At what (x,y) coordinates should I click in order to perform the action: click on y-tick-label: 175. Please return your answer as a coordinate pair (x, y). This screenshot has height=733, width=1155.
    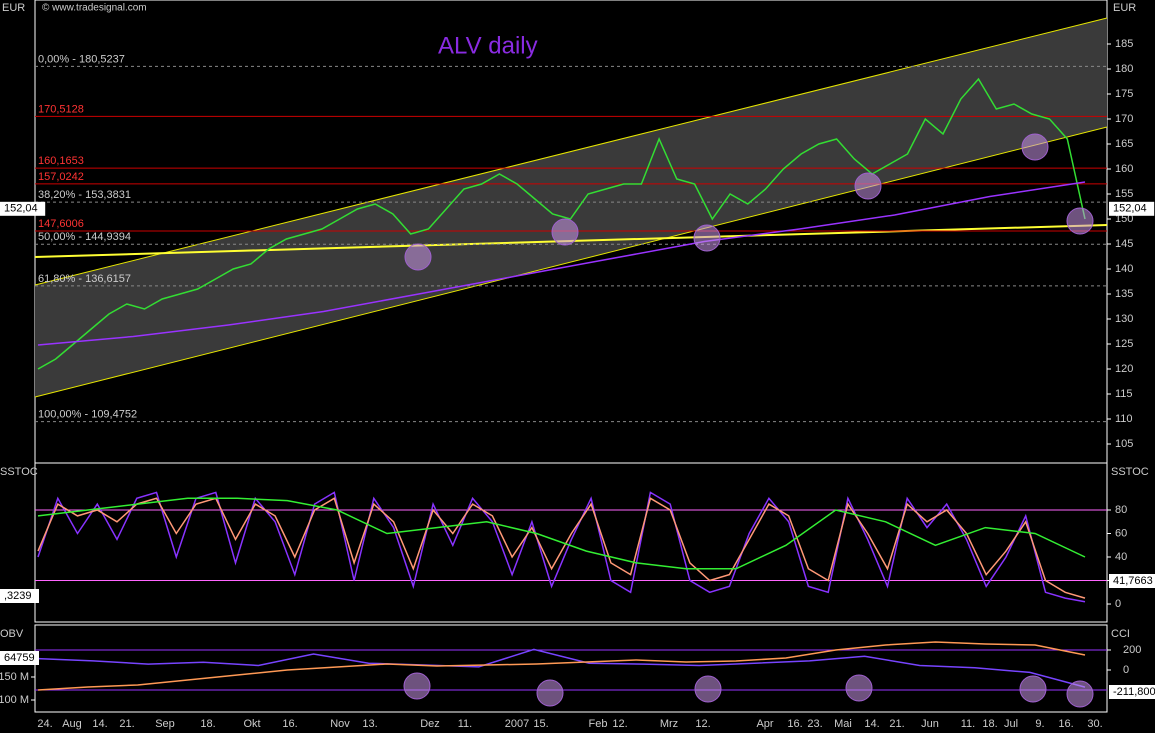
    Looking at the image, I should click on (1124, 94).